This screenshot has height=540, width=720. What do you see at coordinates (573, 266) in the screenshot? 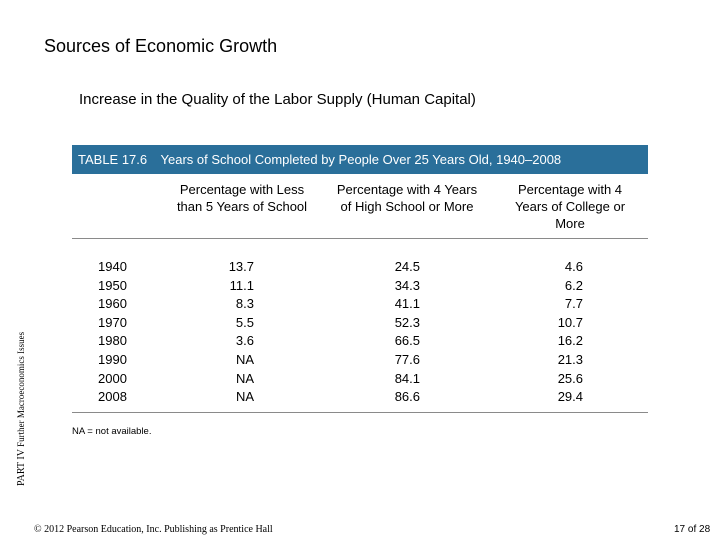
I see `college-cell: 4.6` at bounding box center [573, 266].